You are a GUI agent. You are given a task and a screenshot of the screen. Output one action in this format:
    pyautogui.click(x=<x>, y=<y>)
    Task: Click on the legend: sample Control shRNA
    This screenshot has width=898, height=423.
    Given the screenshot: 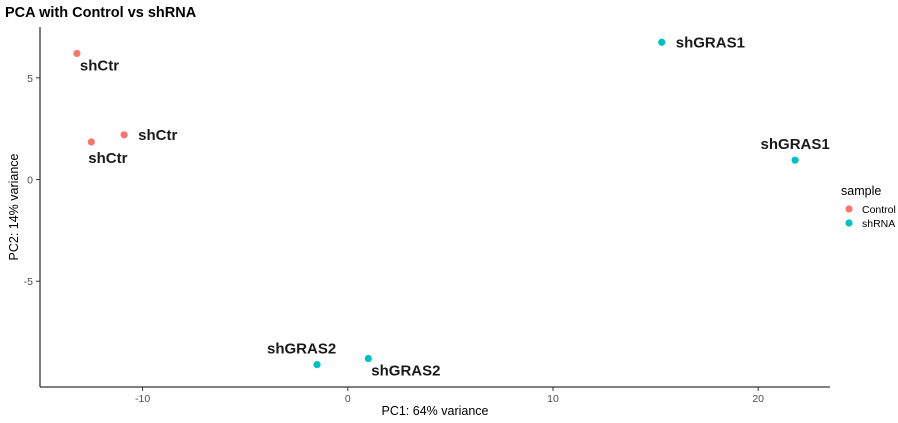 What is the action you would take?
    pyautogui.click(x=868, y=207)
    